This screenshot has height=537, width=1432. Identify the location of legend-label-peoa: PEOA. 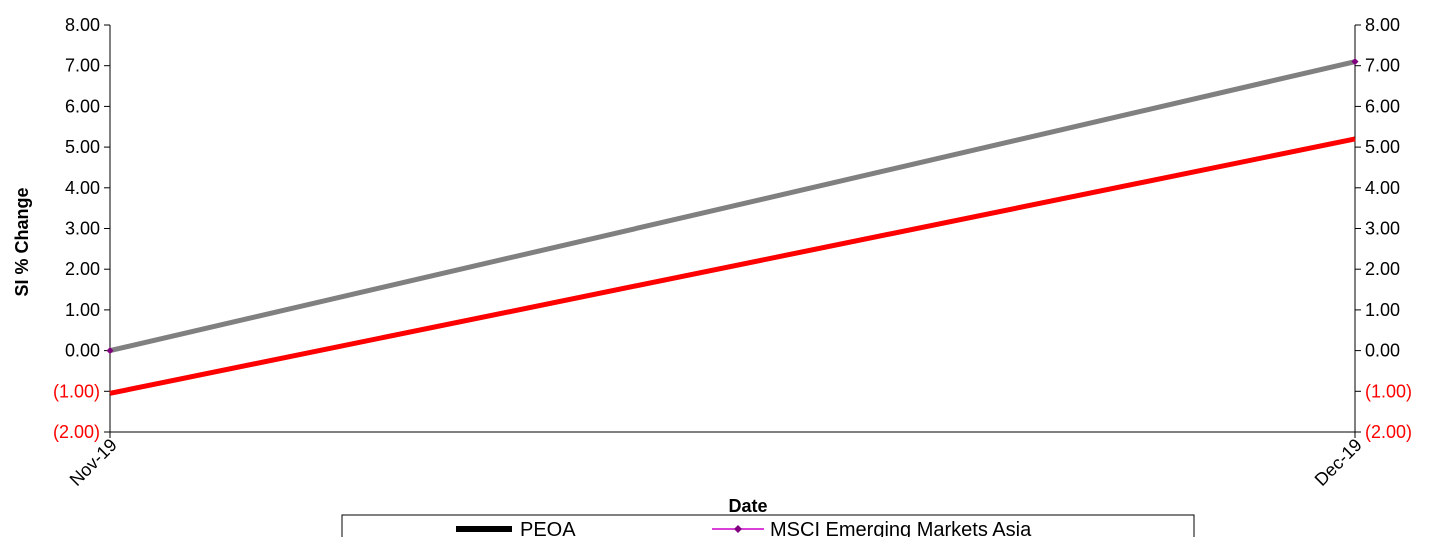
(548, 528).